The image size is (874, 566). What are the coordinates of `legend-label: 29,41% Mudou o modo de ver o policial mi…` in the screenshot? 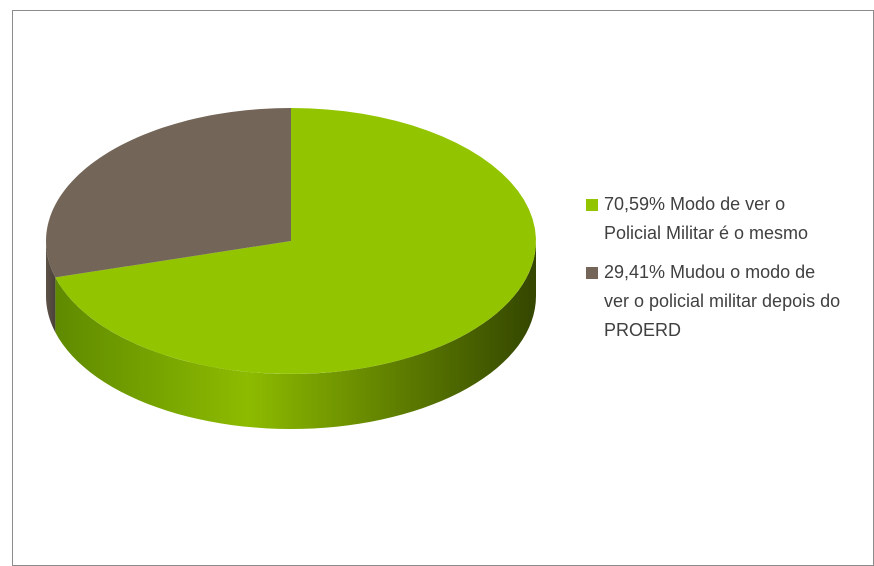 It's located at (722, 301).